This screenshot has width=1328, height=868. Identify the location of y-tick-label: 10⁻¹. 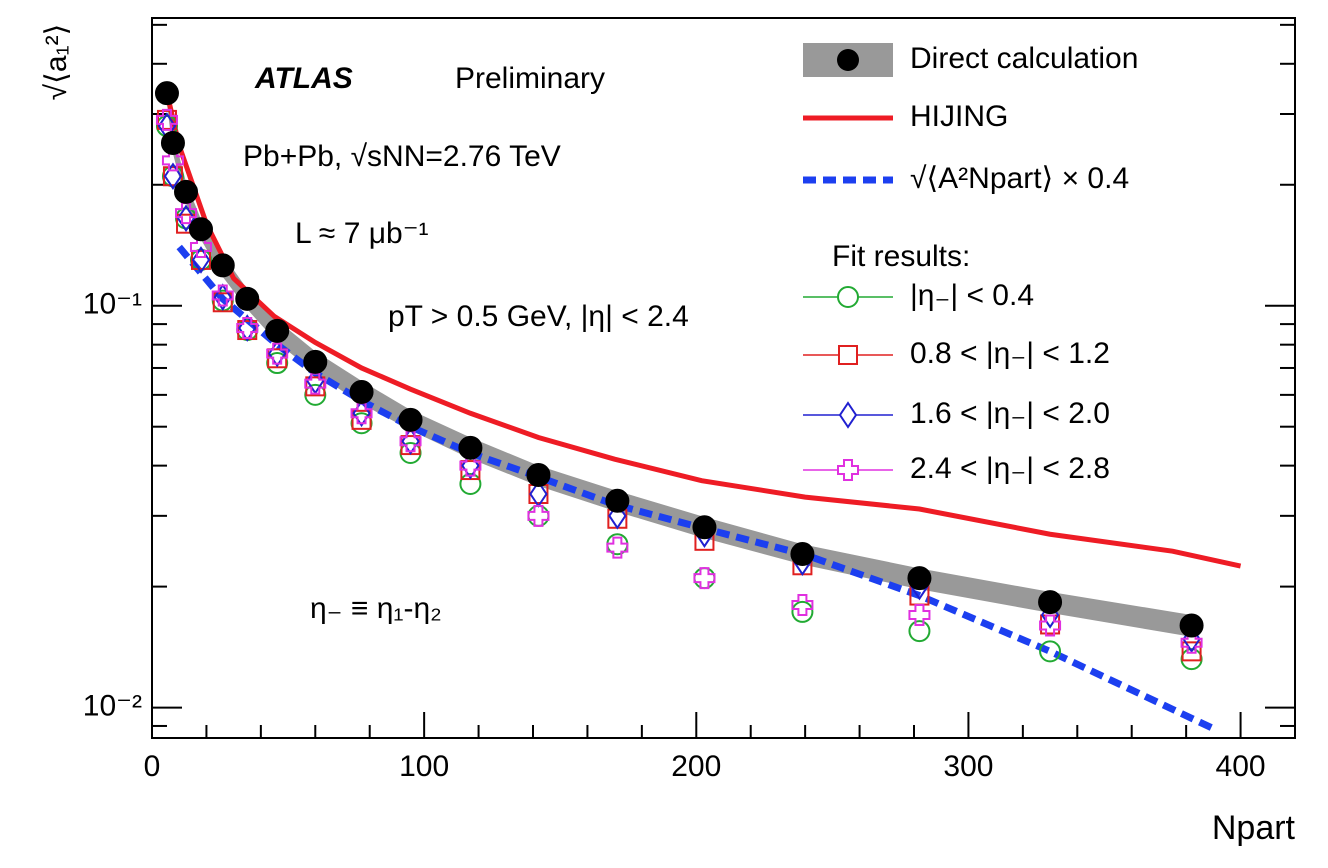
(112, 304).